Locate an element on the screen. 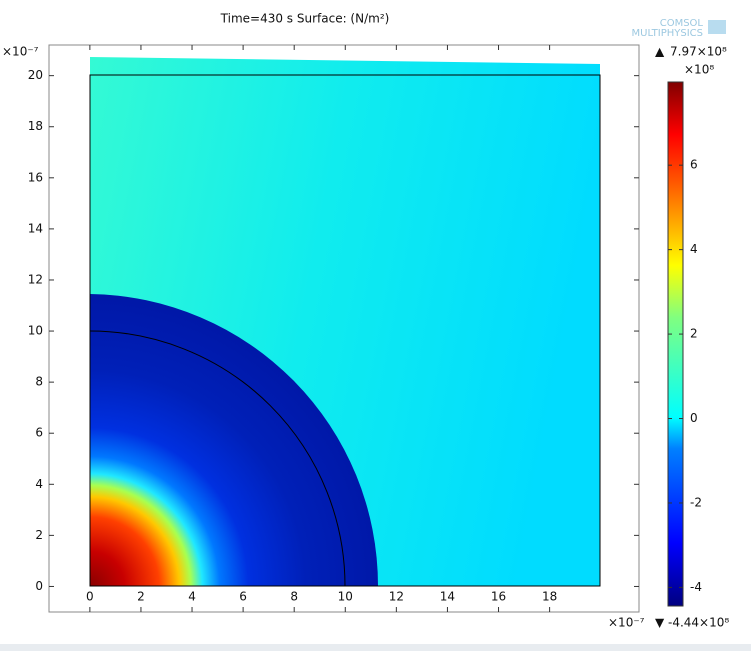 The height and width of the screenshot is (651, 751). bottom-strip is located at coordinates (375, 647).